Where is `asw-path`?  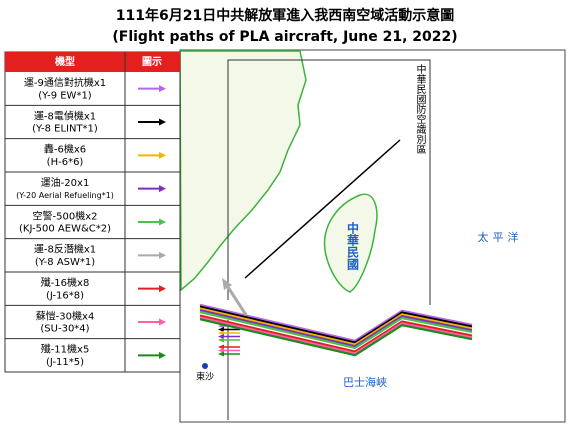 asw-path is located at coordinates (236, 299).